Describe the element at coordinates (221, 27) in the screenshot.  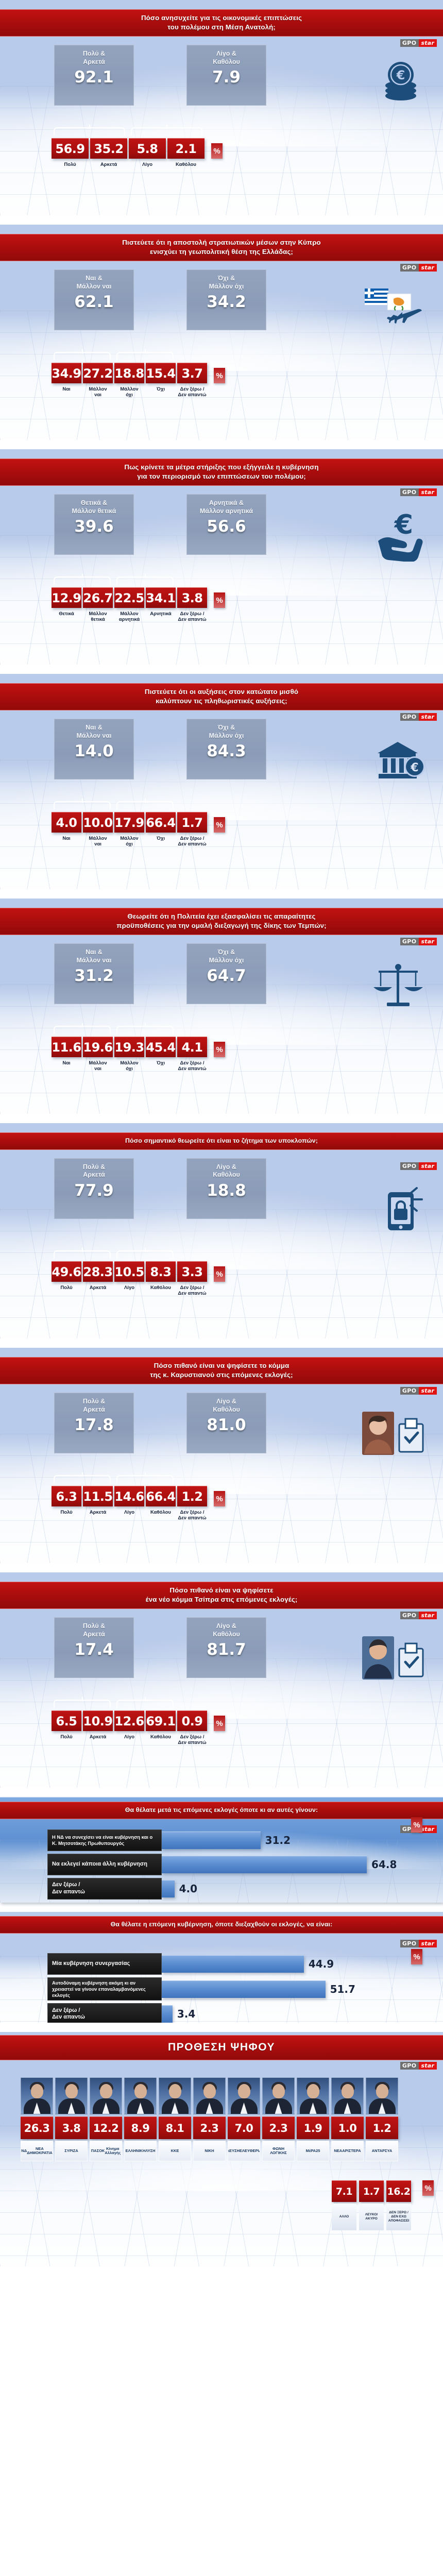
I see `panel-title-line2: του πολέμου στη Μέση Ανατολή;` at that location.